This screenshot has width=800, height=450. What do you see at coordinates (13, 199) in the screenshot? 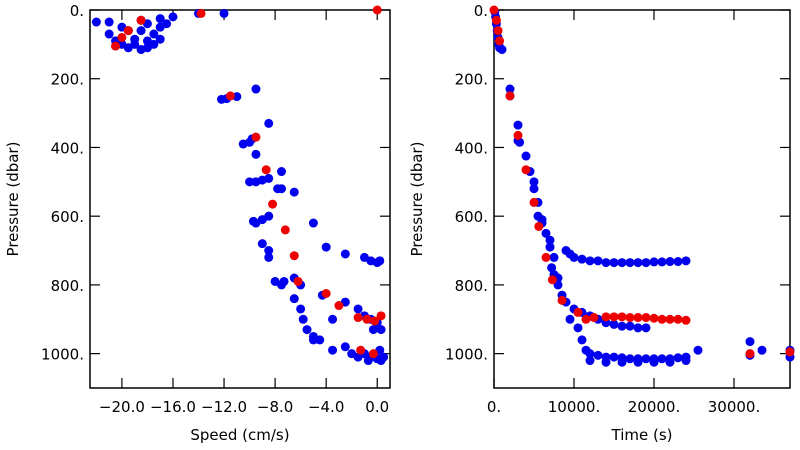
I see `y-axis-label: Pressure (dbar)` at bounding box center [13, 199].